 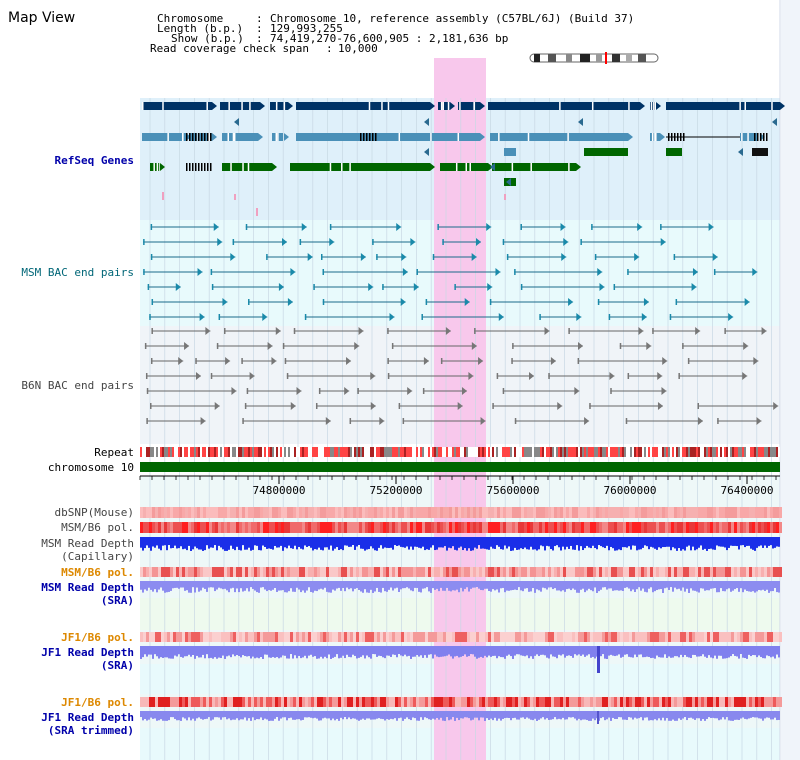 I want to click on track-label-msm-b6-pol: MSM/B6 pol., so click(x=97, y=527).